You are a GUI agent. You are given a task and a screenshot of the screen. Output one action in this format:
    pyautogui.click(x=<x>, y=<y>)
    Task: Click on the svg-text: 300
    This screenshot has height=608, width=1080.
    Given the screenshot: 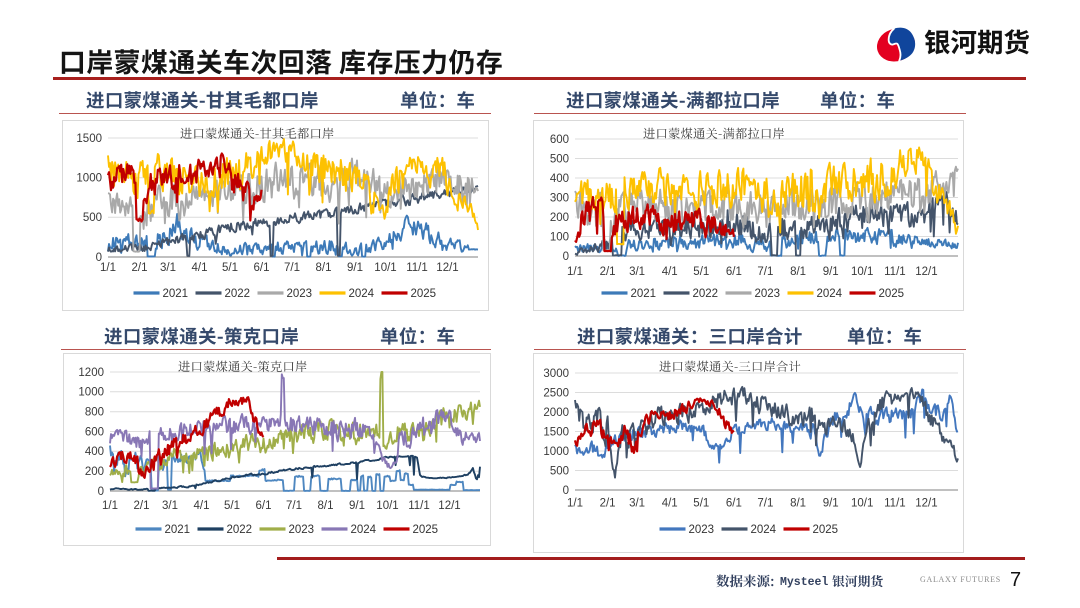 What is the action you would take?
    pyautogui.click(x=559, y=198)
    